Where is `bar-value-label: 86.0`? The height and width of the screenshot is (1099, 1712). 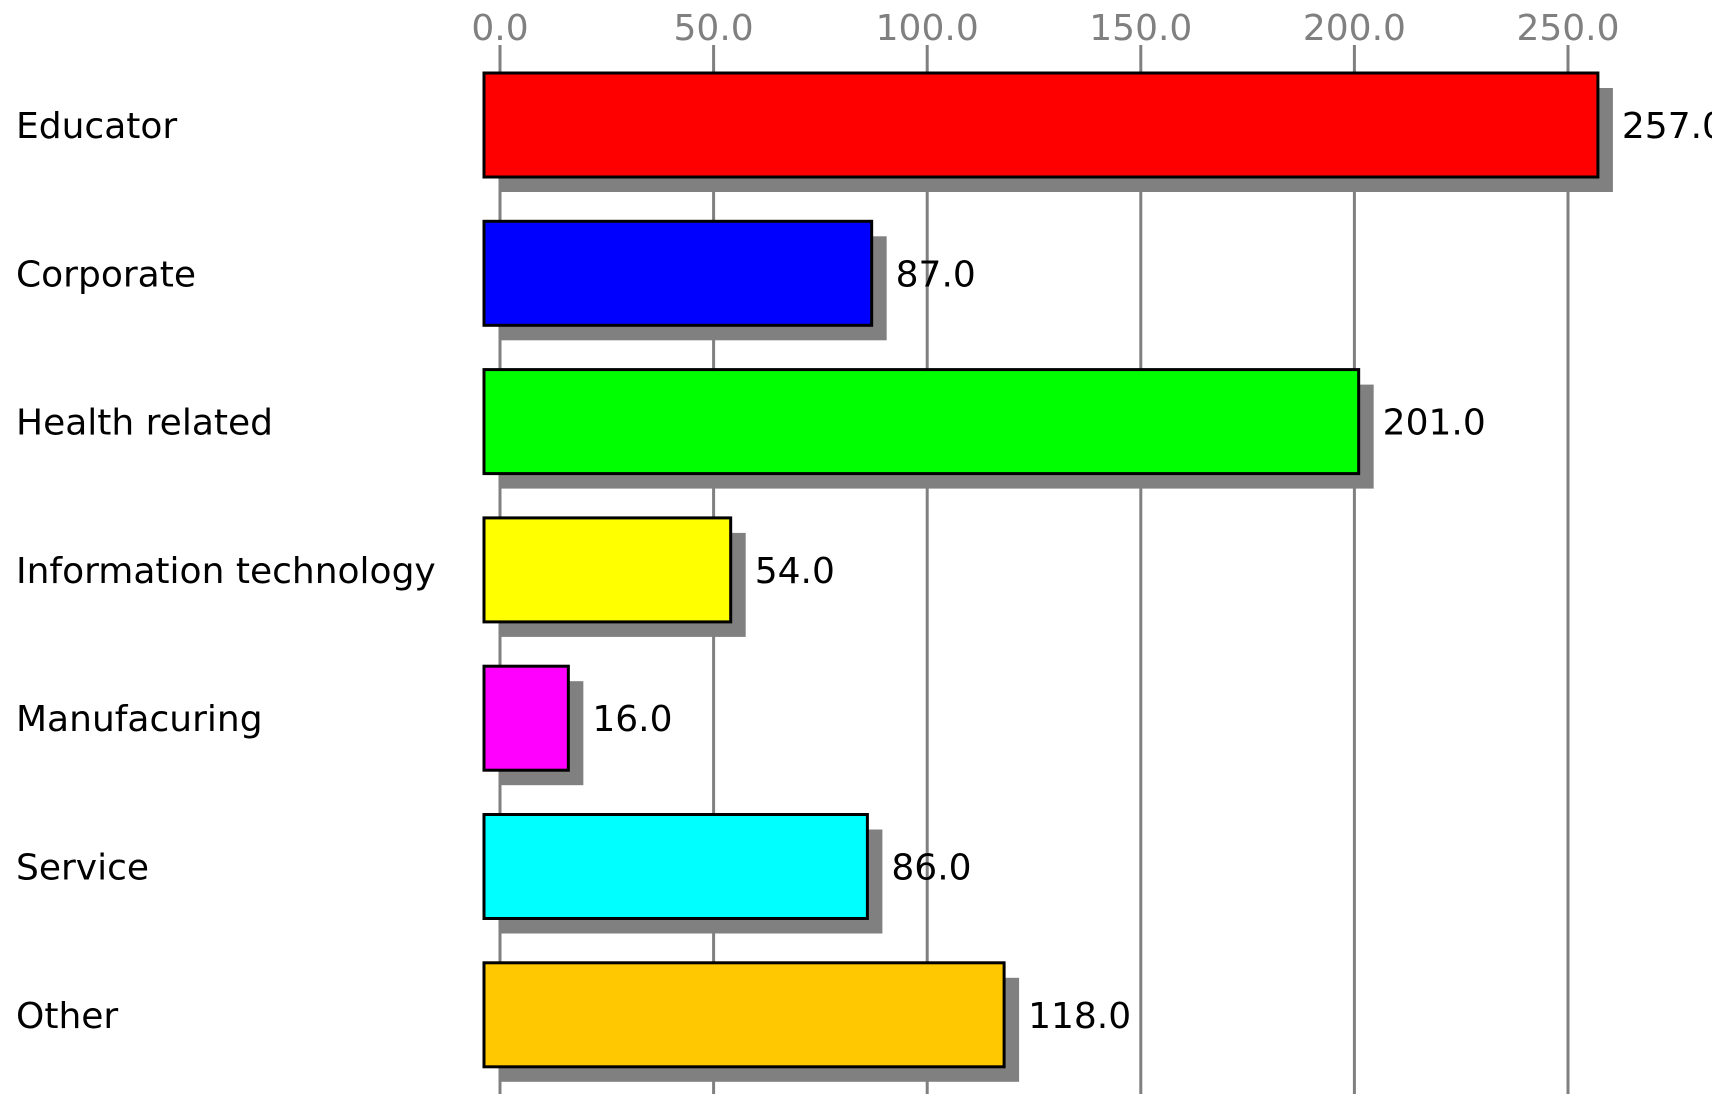 bar-value-label: 86.0 is located at coordinates (931, 868).